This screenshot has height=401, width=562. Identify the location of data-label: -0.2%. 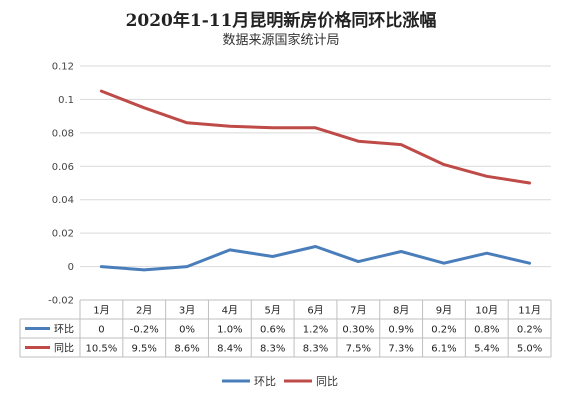
(144, 330).